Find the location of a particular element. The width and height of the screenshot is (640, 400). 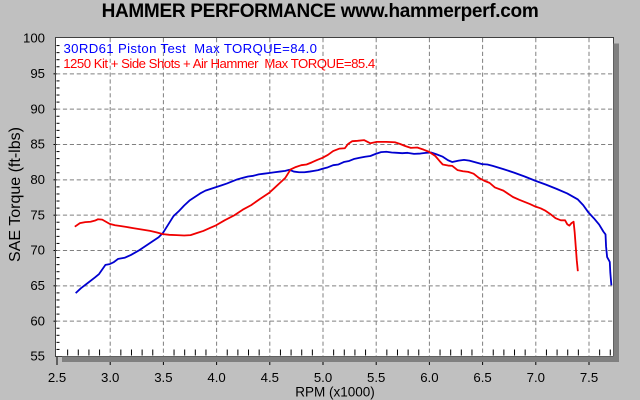

svg-text: 95 is located at coordinates (37, 73).